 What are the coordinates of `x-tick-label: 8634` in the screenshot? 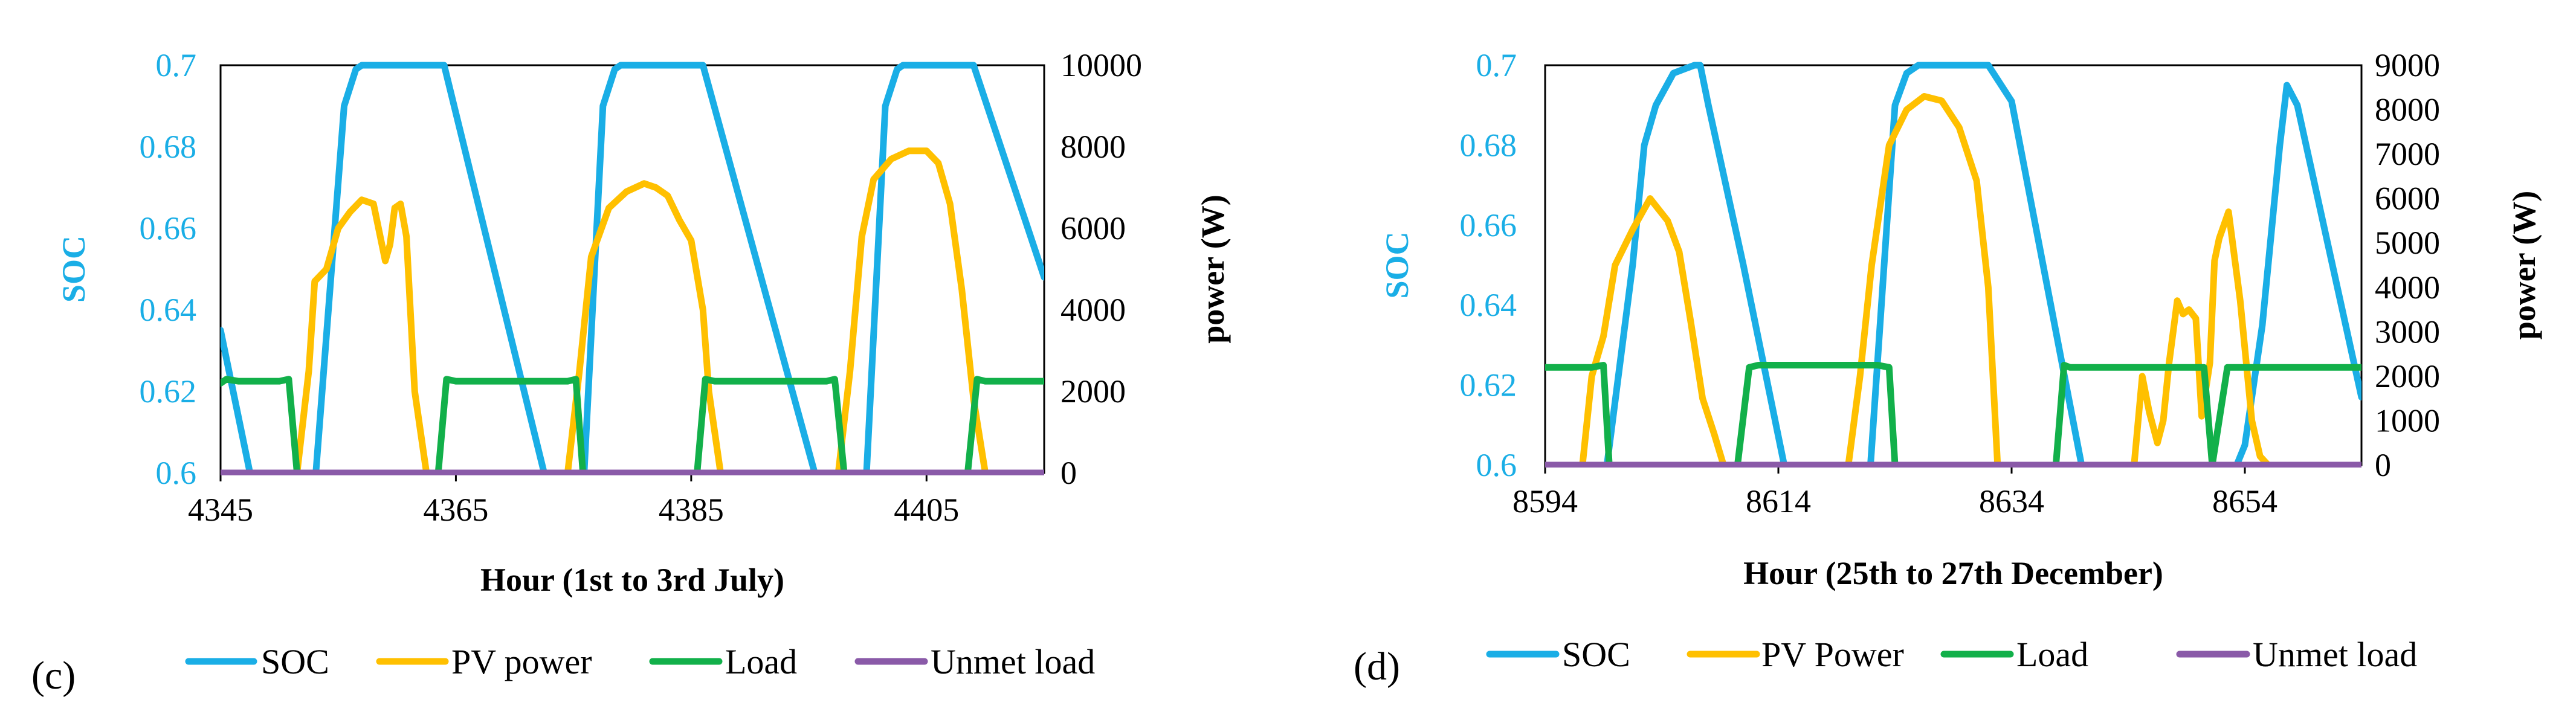 It's located at (2012, 501).